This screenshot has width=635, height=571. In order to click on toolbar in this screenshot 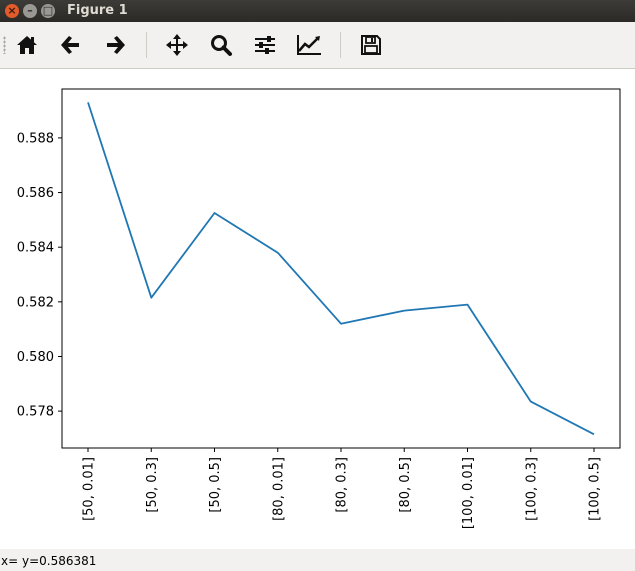, I will do `click(317, 45)`.